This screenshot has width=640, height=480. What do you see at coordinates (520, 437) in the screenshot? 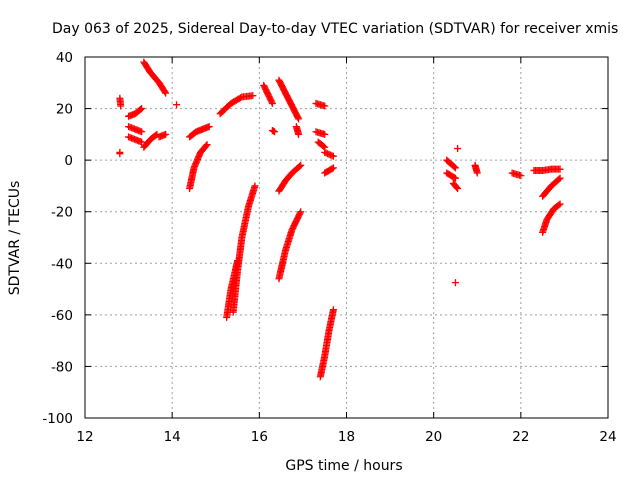
I see `x-tick-label: 22` at bounding box center [520, 437].